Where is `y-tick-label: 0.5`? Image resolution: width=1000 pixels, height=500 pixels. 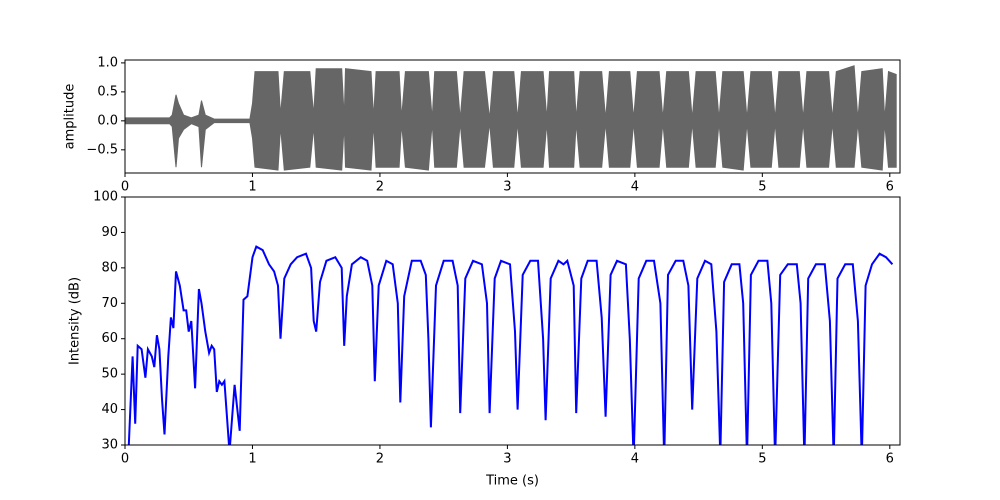
y-tick-label: 0.5 is located at coordinates (107, 91).